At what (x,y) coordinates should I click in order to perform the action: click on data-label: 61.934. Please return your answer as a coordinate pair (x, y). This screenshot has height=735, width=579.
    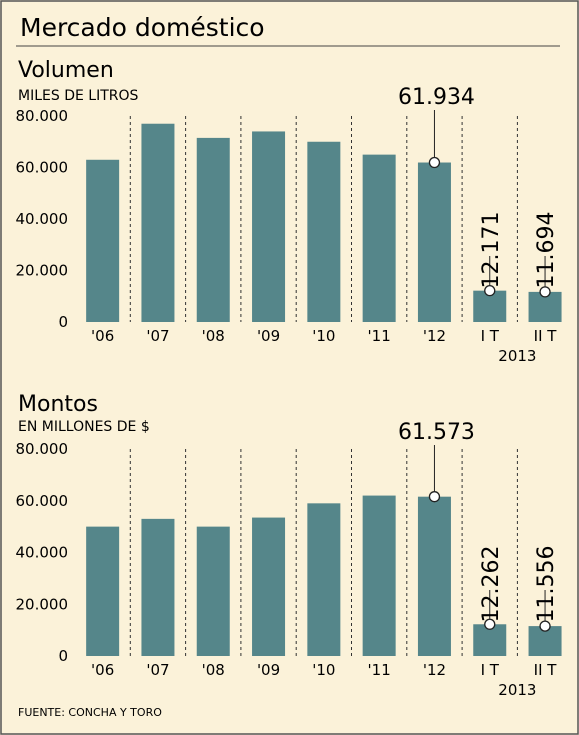
    Looking at the image, I should click on (436, 97).